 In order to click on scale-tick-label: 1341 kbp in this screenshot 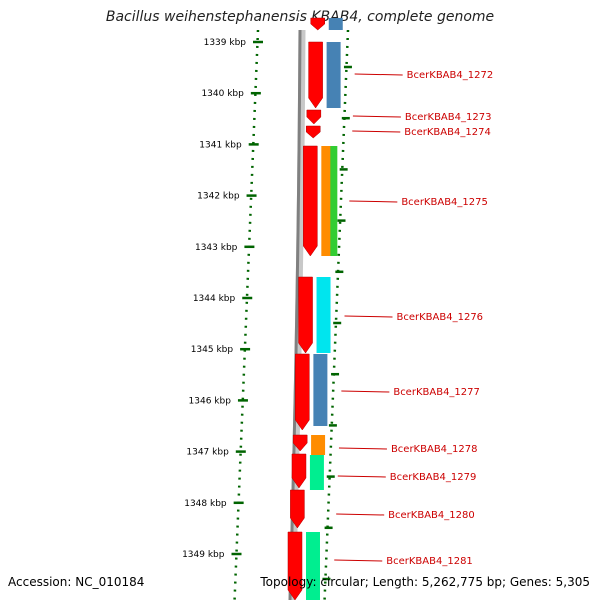, I will do `click(220, 145)`.